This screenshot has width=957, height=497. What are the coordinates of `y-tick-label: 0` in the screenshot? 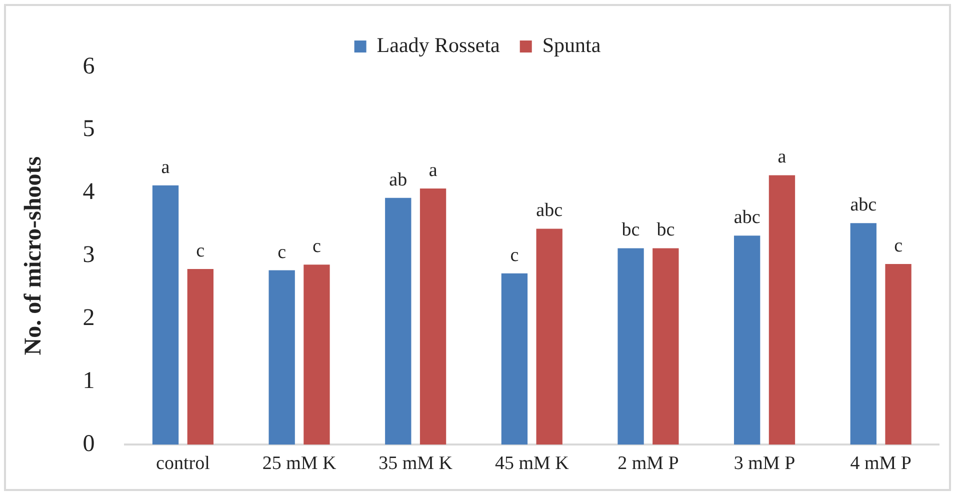 It's located at (88, 443).